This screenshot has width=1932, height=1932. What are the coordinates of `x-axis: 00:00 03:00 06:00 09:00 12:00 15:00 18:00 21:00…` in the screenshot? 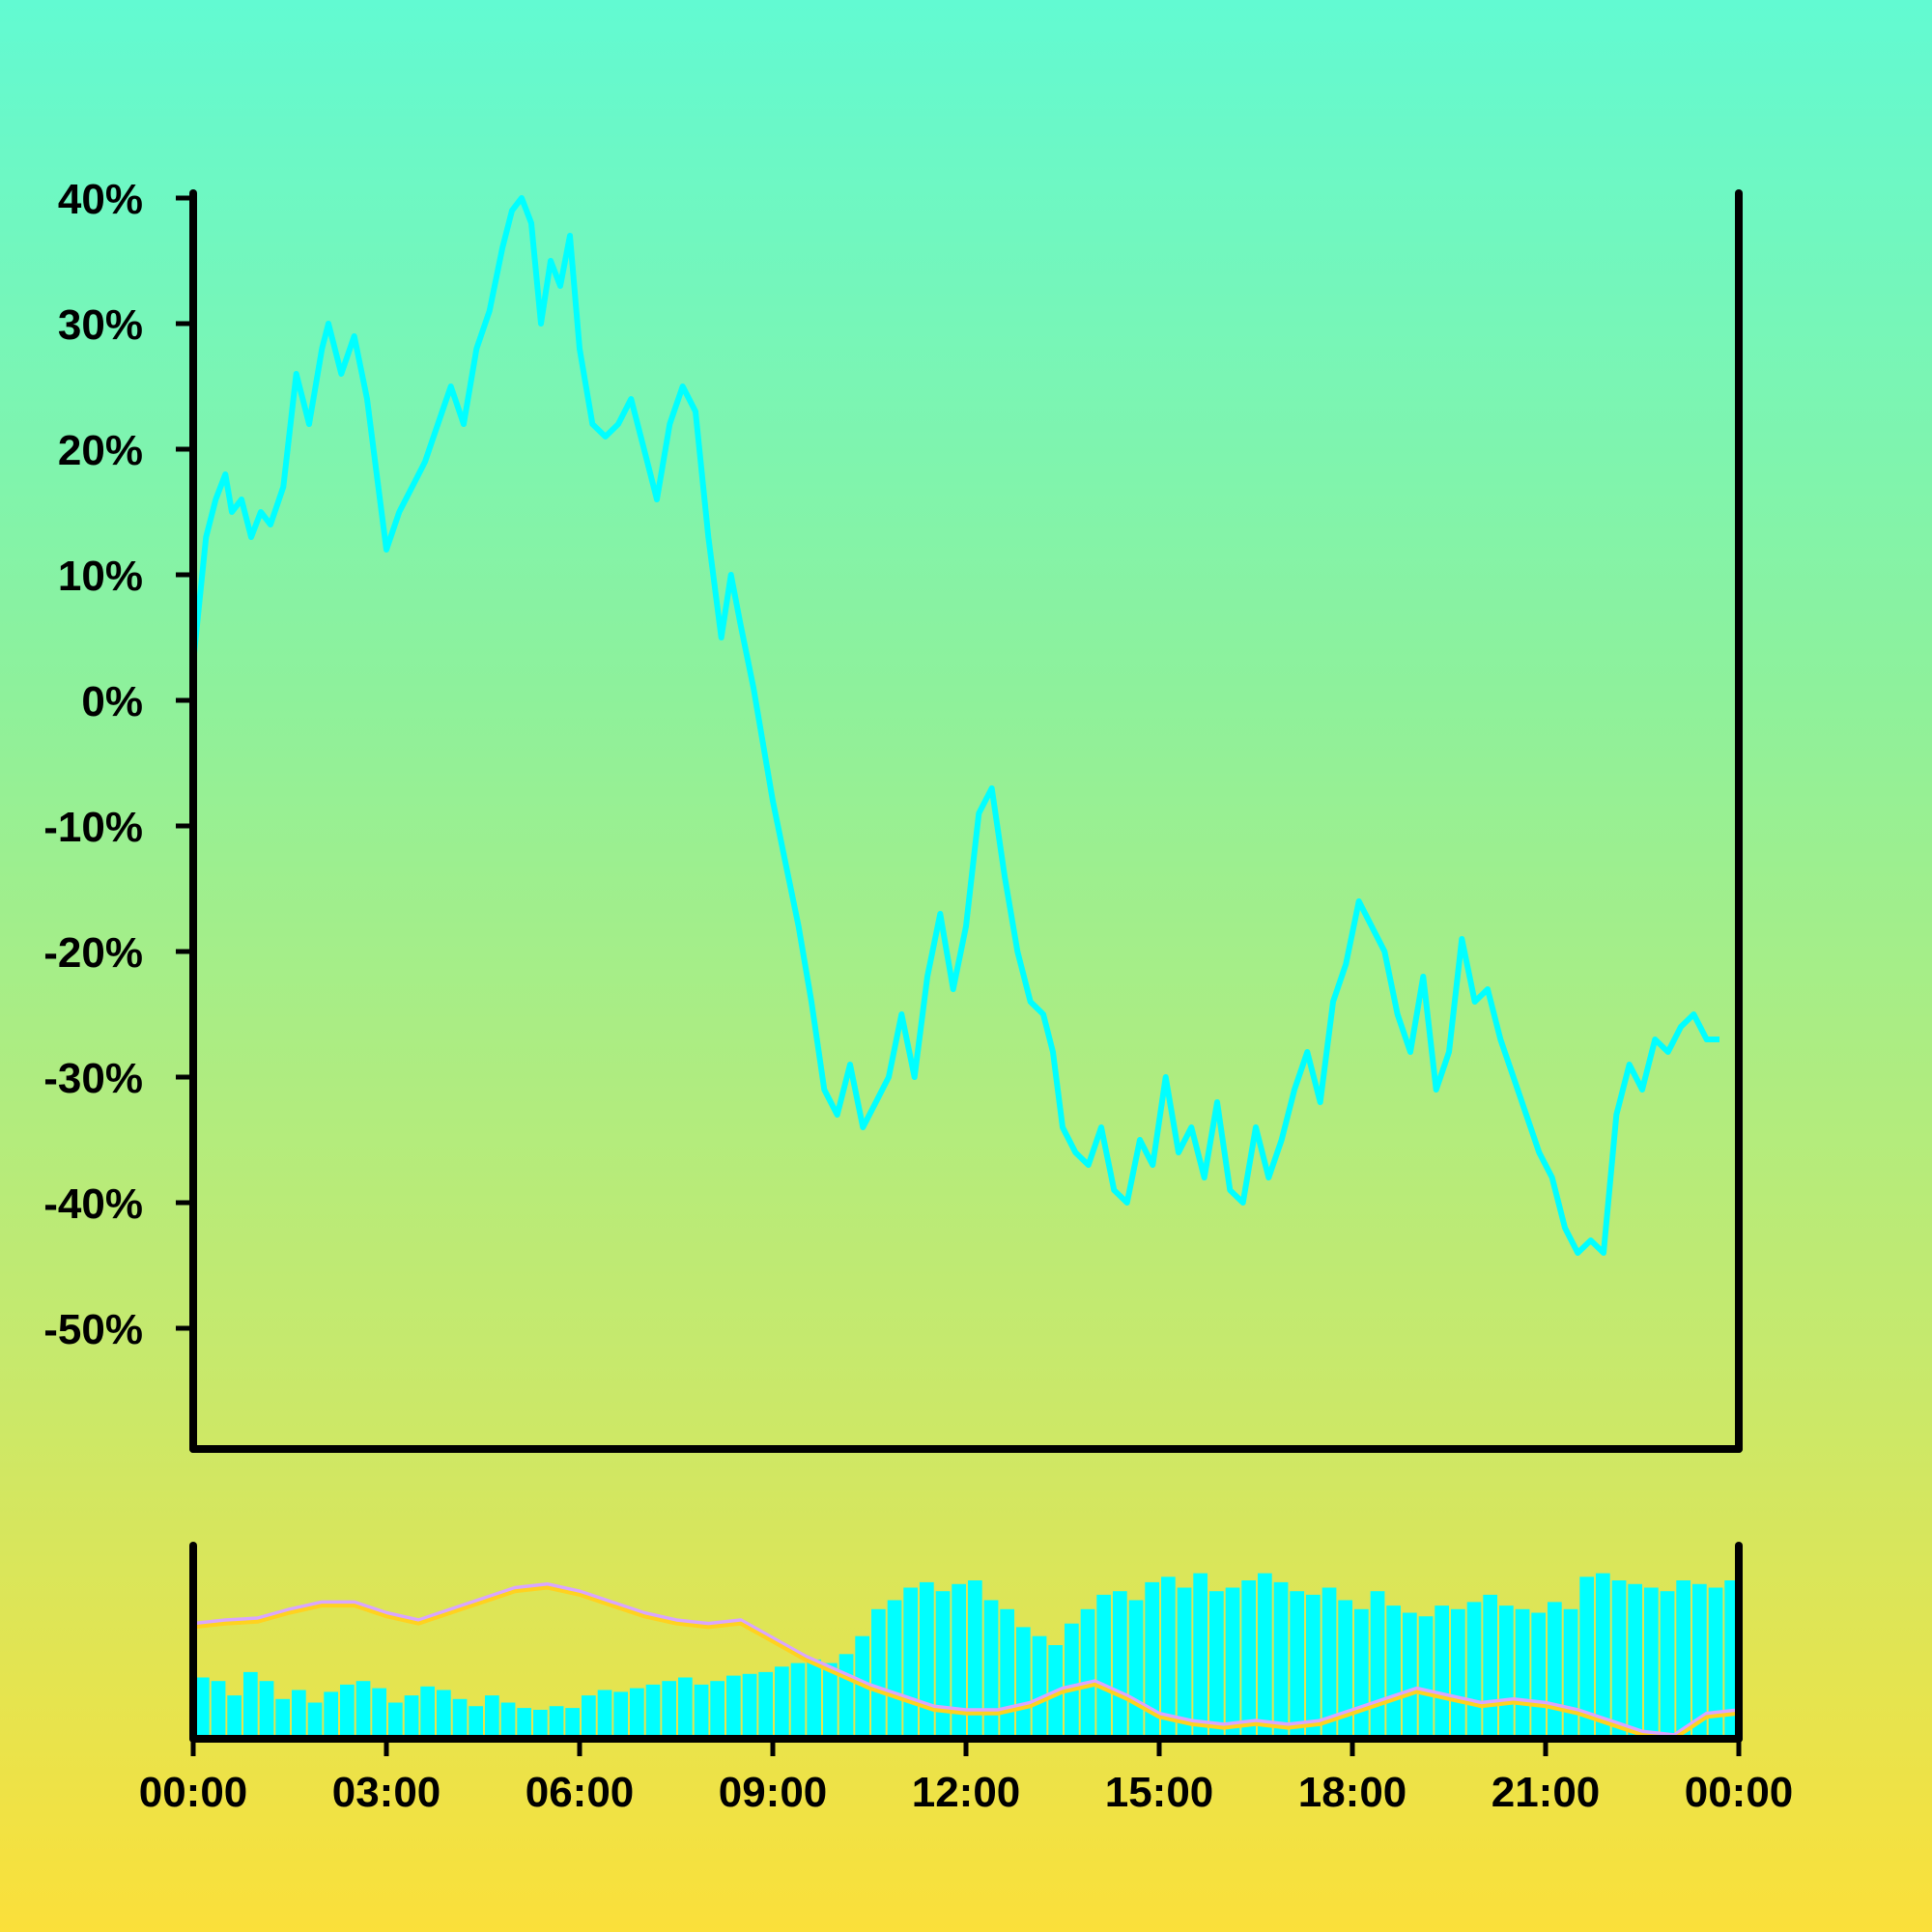 It's located at (966, 1777).